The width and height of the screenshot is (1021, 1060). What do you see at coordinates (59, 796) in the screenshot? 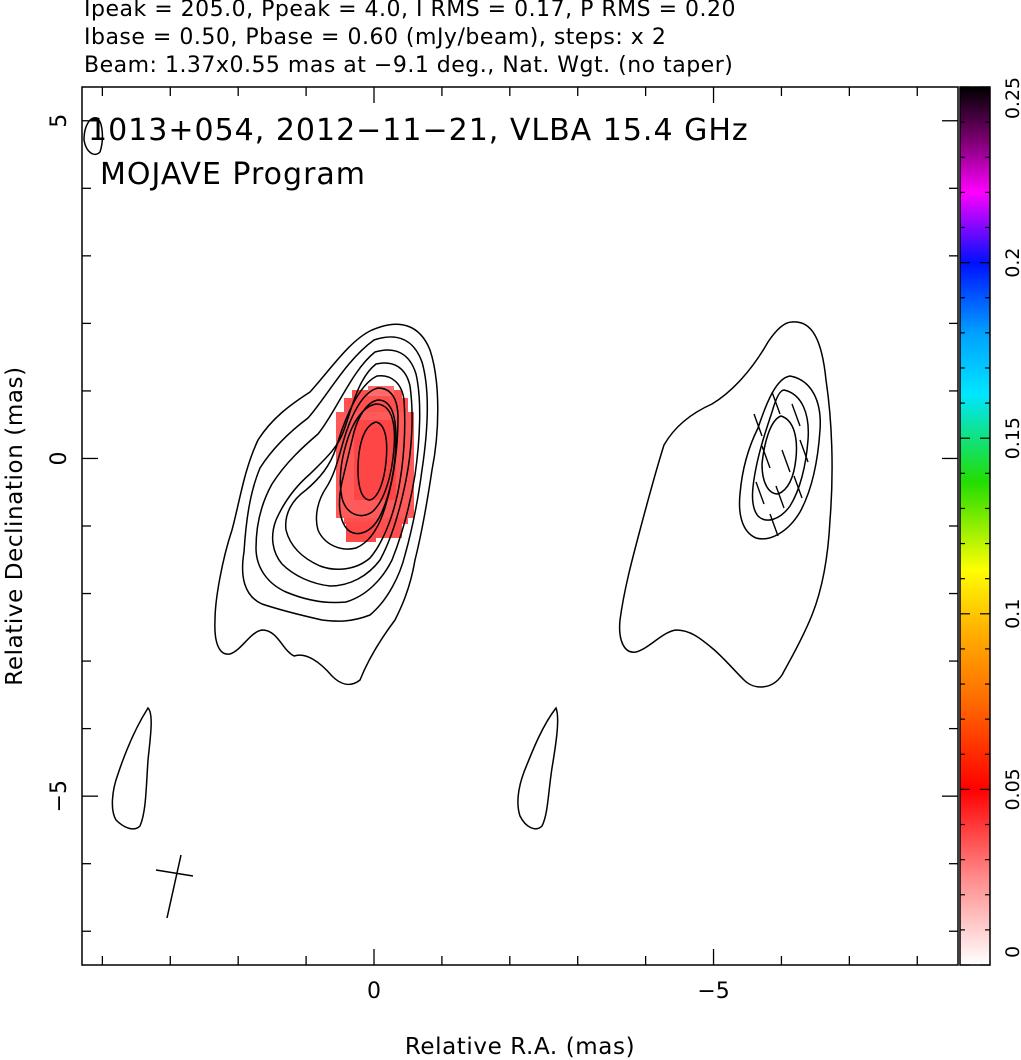
I see `y-tick-label: −5` at bounding box center [59, 796].